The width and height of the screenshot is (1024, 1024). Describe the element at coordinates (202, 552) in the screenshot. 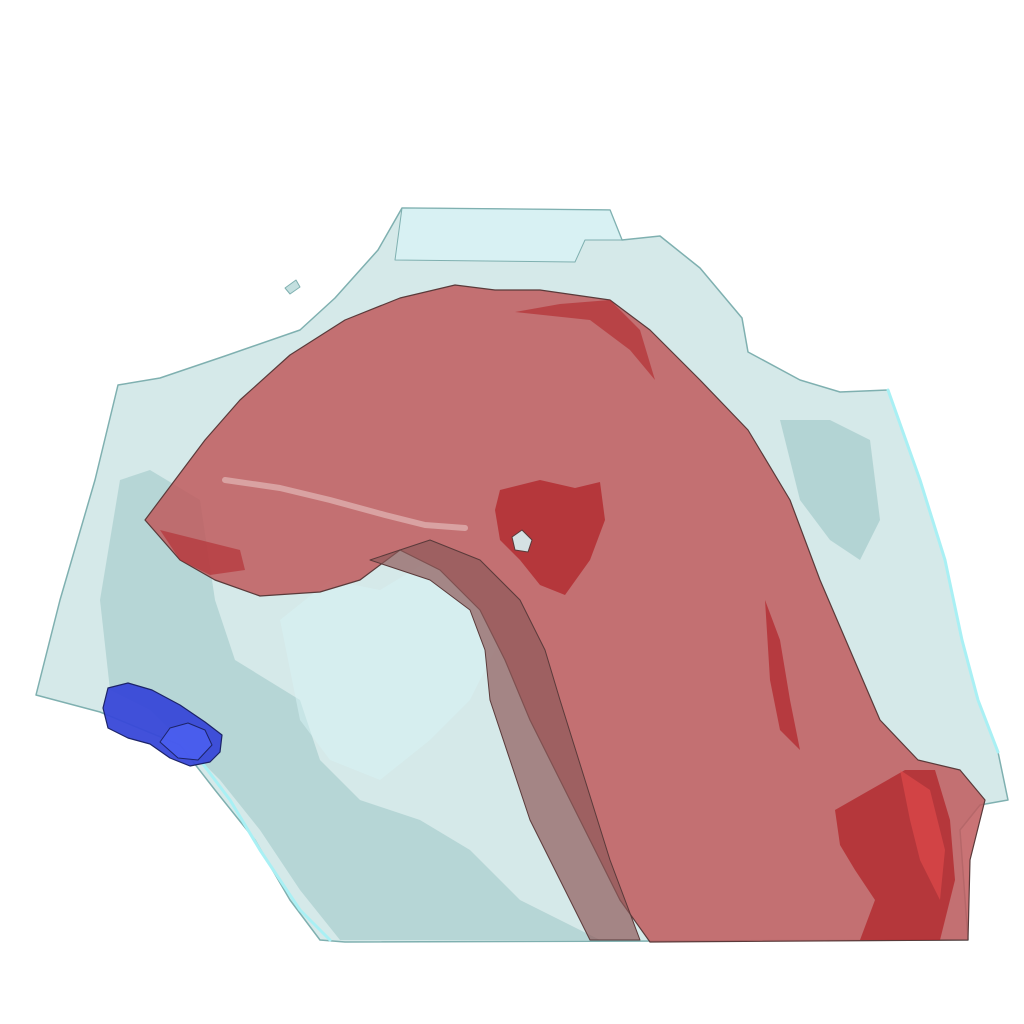

I see `red-structure-dark-patch-left` at that location.